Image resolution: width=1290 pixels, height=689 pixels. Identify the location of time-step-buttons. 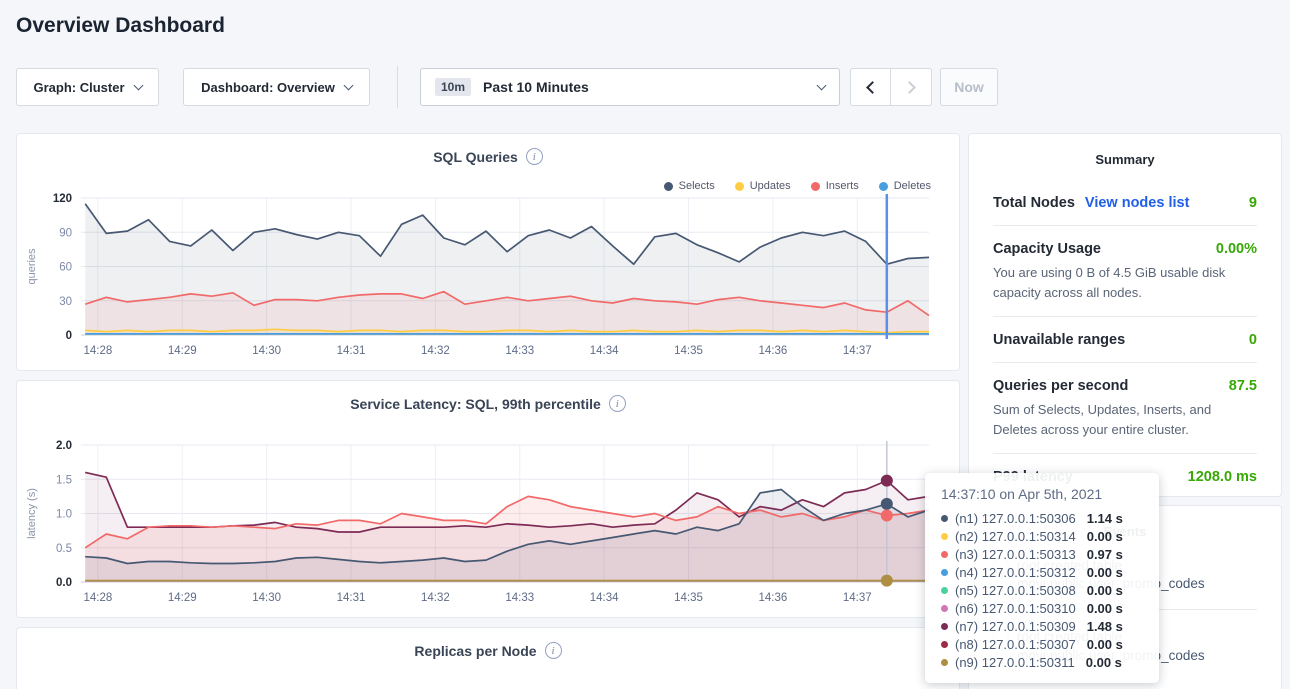
(891, 87).